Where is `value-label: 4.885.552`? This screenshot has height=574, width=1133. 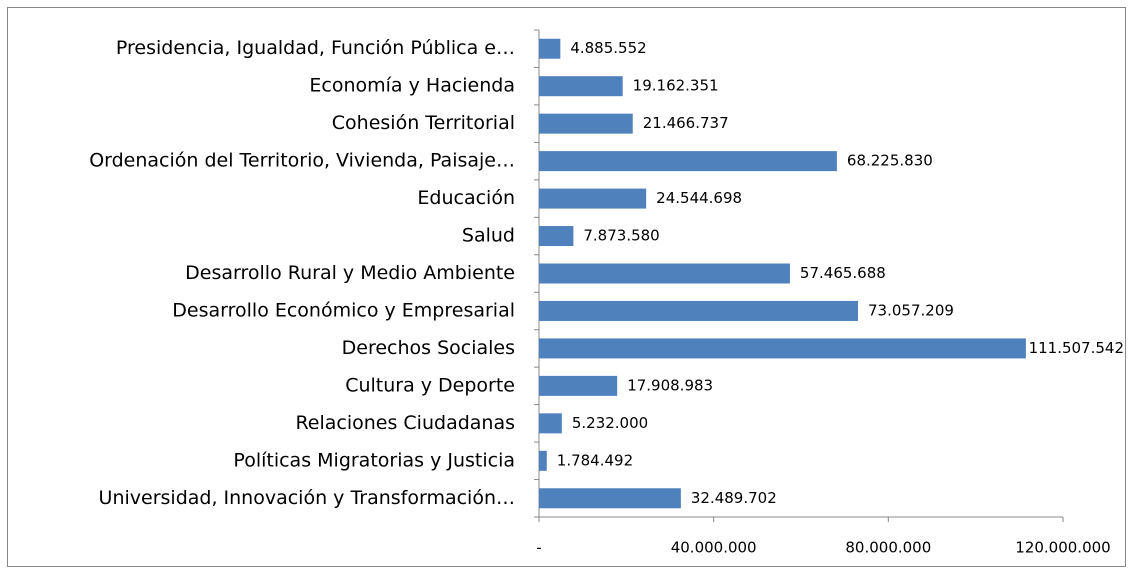
value-label: 4.885.552 is located at coordinates (608, 48).